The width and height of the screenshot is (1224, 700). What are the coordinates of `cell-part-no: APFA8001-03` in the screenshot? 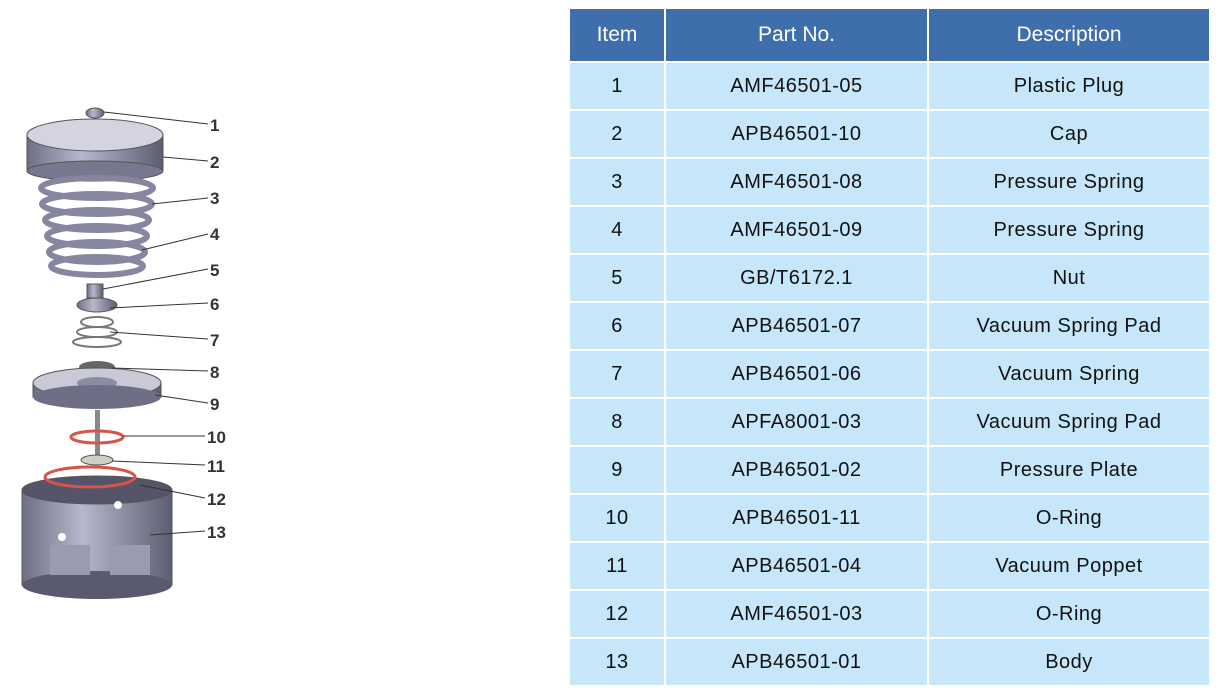 It's located at (796, 422).